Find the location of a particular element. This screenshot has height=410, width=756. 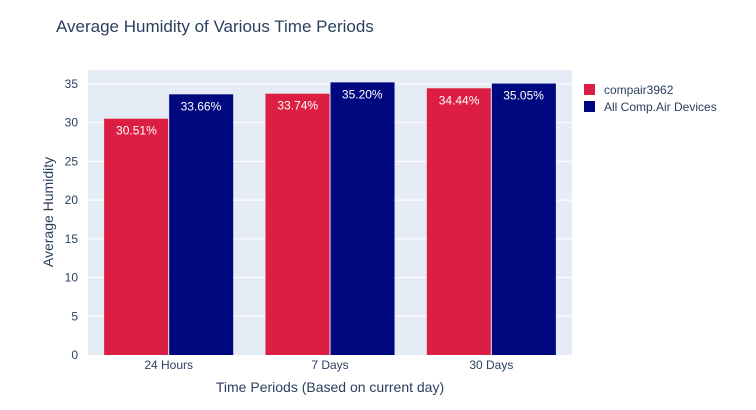

legend-label: All Comp.Air Devices is located at coordinates (660, 107).